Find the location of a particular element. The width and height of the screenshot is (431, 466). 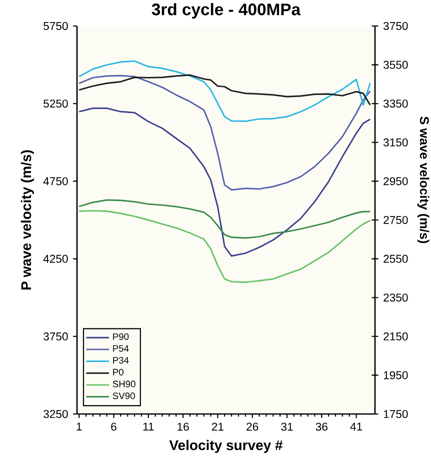

legend-label: P90 is located at coordinates (121, 336).